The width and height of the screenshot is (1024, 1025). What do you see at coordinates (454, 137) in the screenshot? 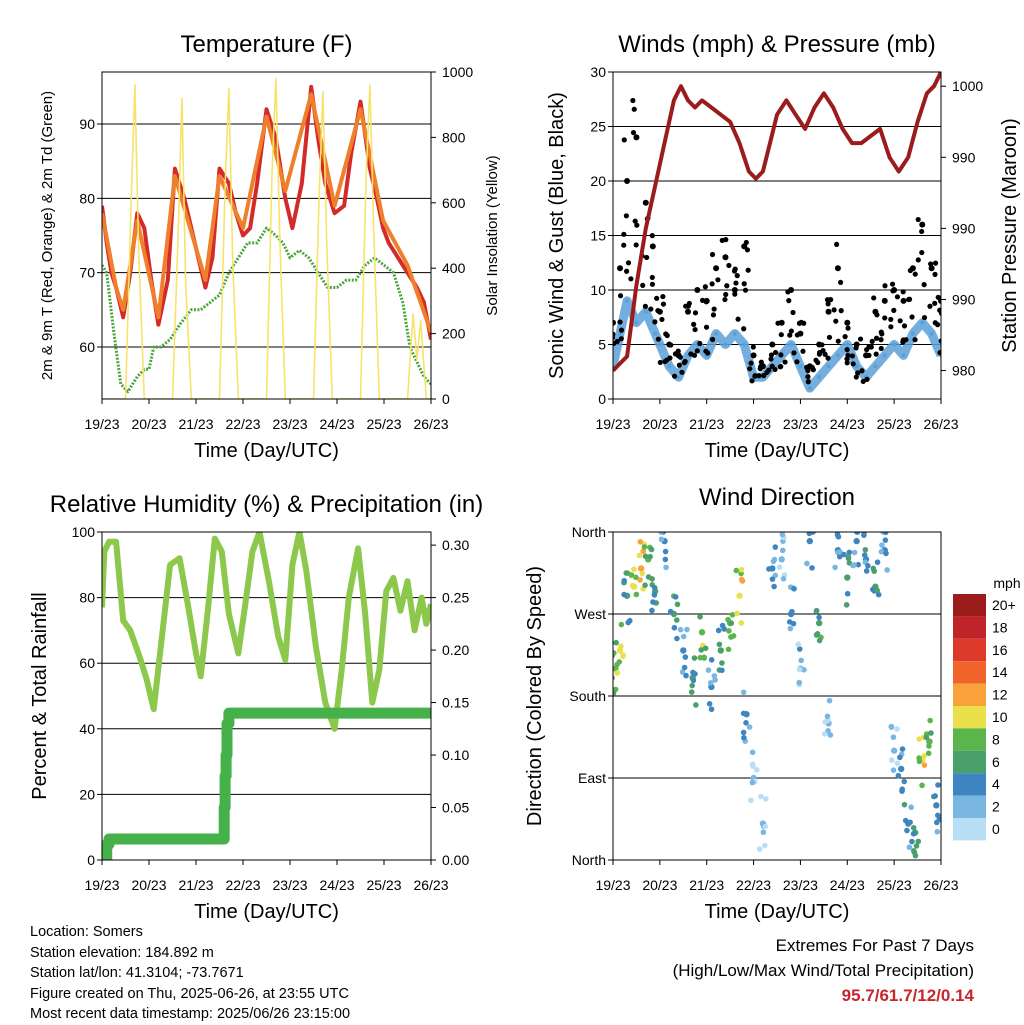
I see `y-tick-label-right: 800` at bounding box center [454, 137].